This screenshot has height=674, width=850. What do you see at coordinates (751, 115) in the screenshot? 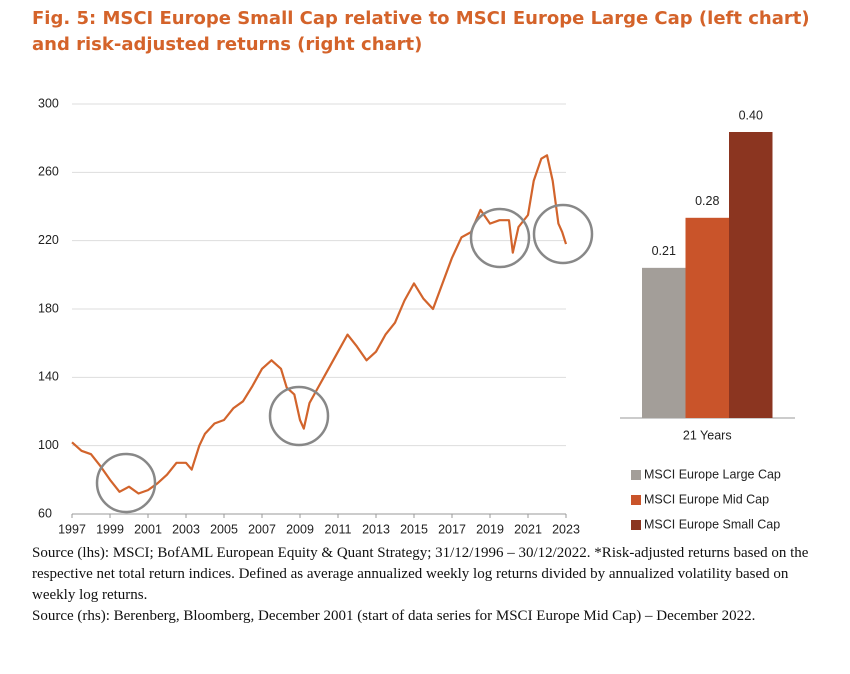
I see `value-label: 0.40` at bounding box center [751, 115].